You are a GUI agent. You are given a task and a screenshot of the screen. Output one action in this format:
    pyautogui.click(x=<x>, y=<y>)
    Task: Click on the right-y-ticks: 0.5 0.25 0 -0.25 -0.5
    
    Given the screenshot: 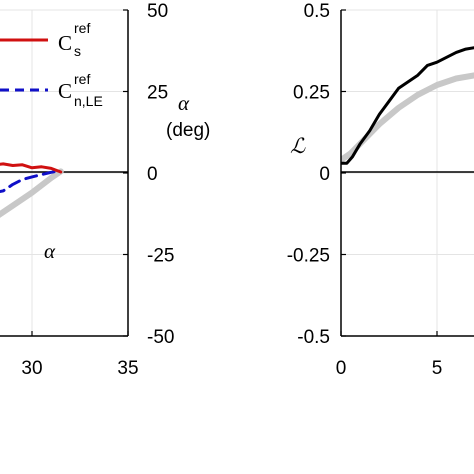 What is the action you would take?
    pyautogui.click(x=316, y=174)
    